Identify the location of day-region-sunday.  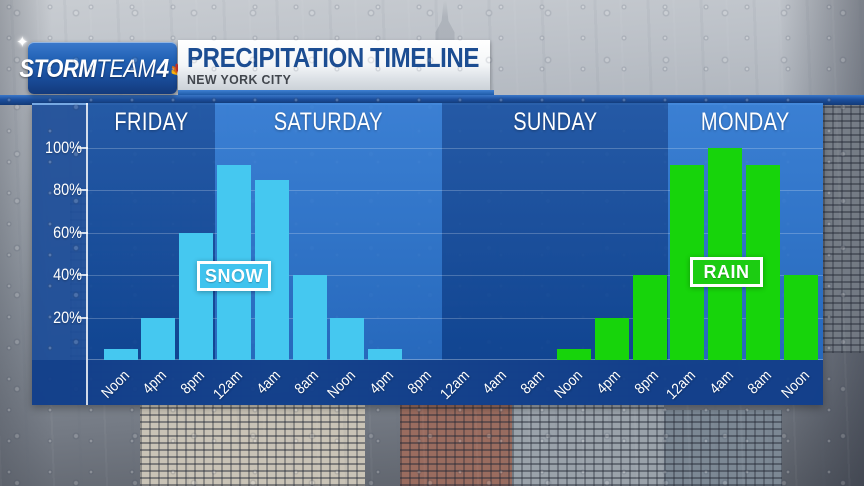
(555, 231).